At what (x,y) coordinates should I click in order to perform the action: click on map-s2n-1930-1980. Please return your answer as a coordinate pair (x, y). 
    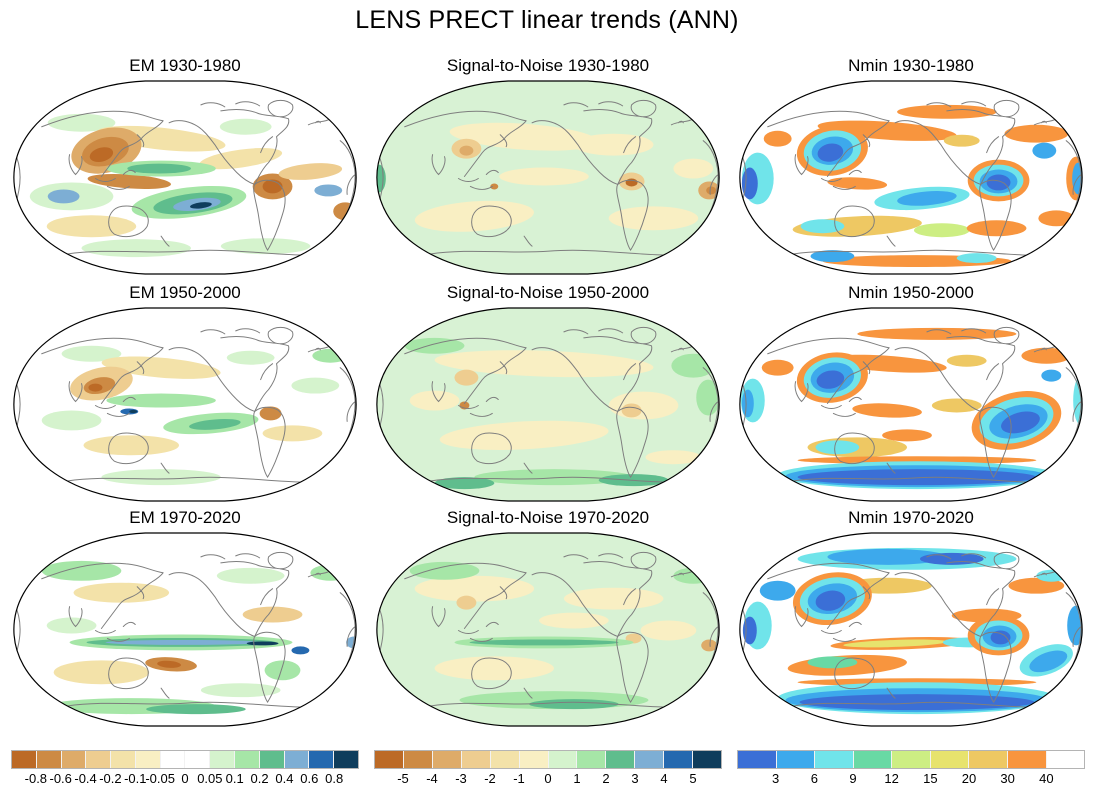
    Looking at the image, I should click on (548, 177).